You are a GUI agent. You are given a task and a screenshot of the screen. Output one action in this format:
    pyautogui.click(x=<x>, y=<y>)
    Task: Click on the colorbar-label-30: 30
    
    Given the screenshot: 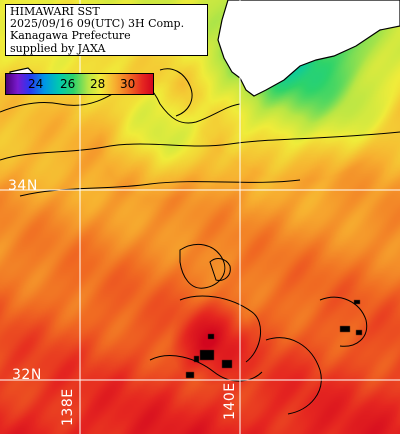 What is the action you would take?
    pyautogui.click(x=128, y=84)
    